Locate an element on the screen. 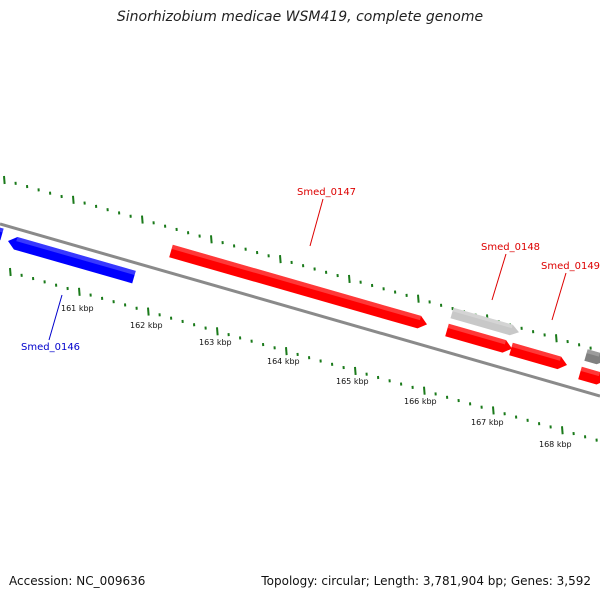  tick-label: 164 kbp is located at coordinates (283, 361).